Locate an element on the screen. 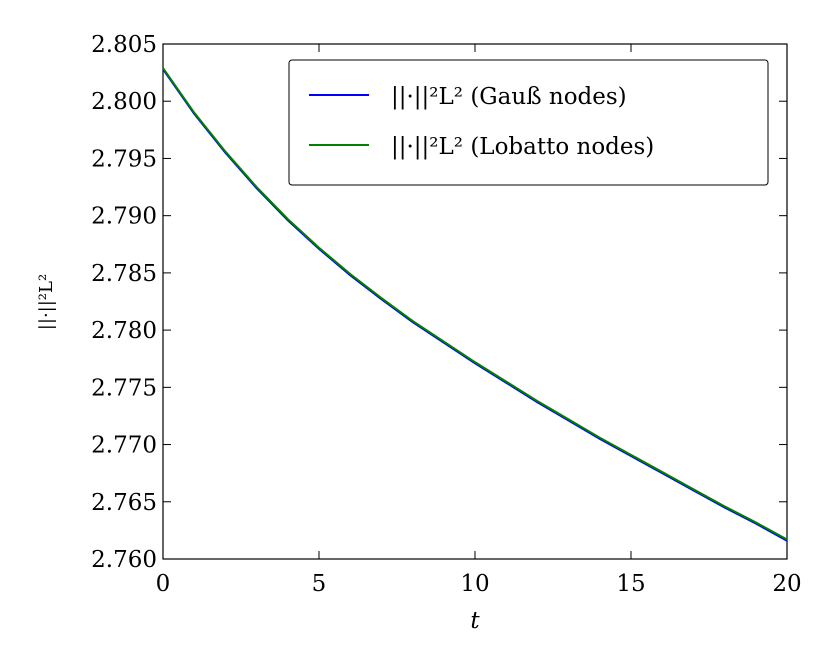 Image resolution: width=830 pixels, height=668 pixels. y-tick-label: 2.765 is located at coordinates (124, 503).